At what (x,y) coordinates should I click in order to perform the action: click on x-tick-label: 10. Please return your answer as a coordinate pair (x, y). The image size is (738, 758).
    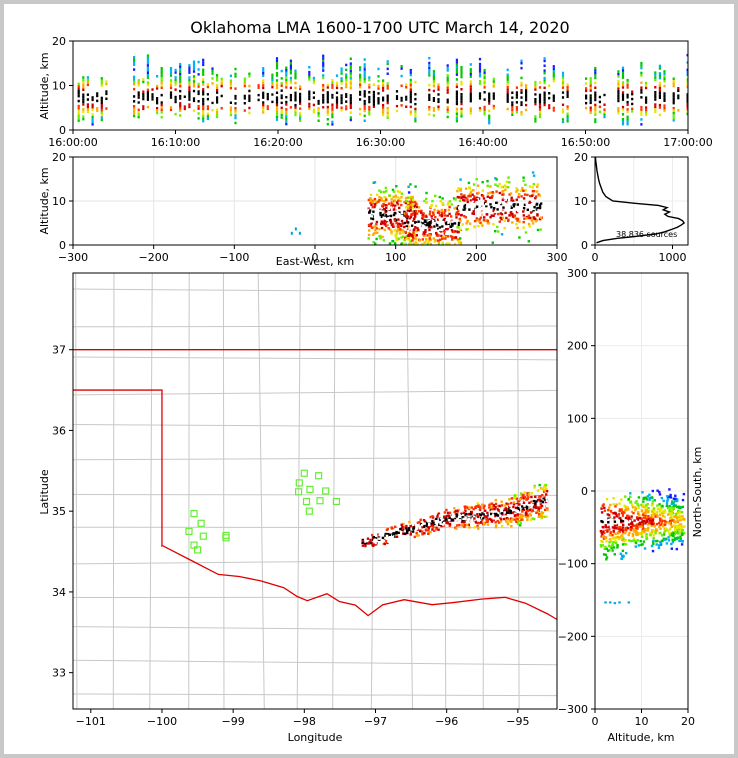
    Looking at the image, I should click on (642, 721).